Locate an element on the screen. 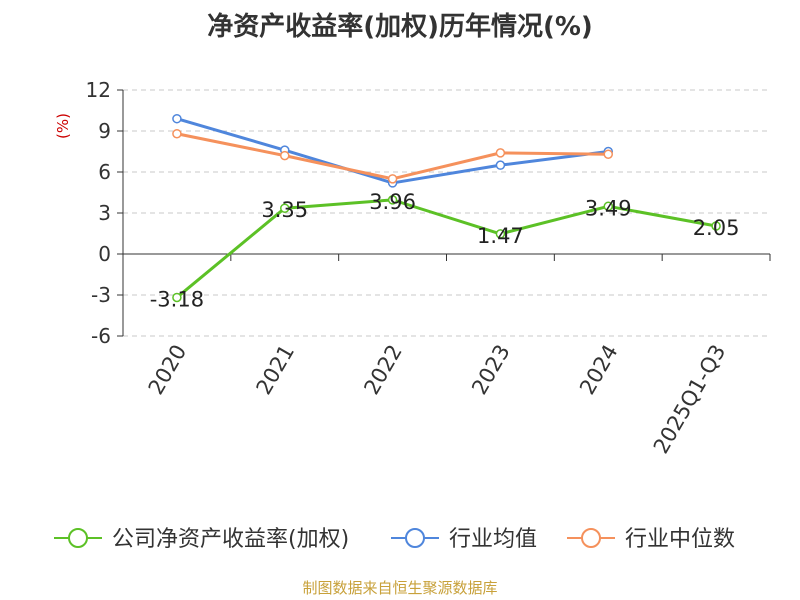  legend: 公司净资产收益率(加权) 行业均值 行业中位数 is located at coordinates (394, 539).